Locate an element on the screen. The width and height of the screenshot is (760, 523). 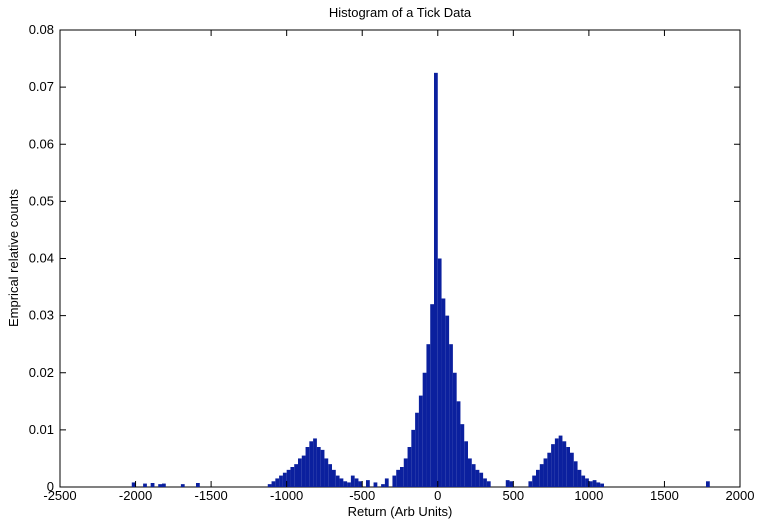
x-tick-label: -1000 is located at coordinates (286, 495).